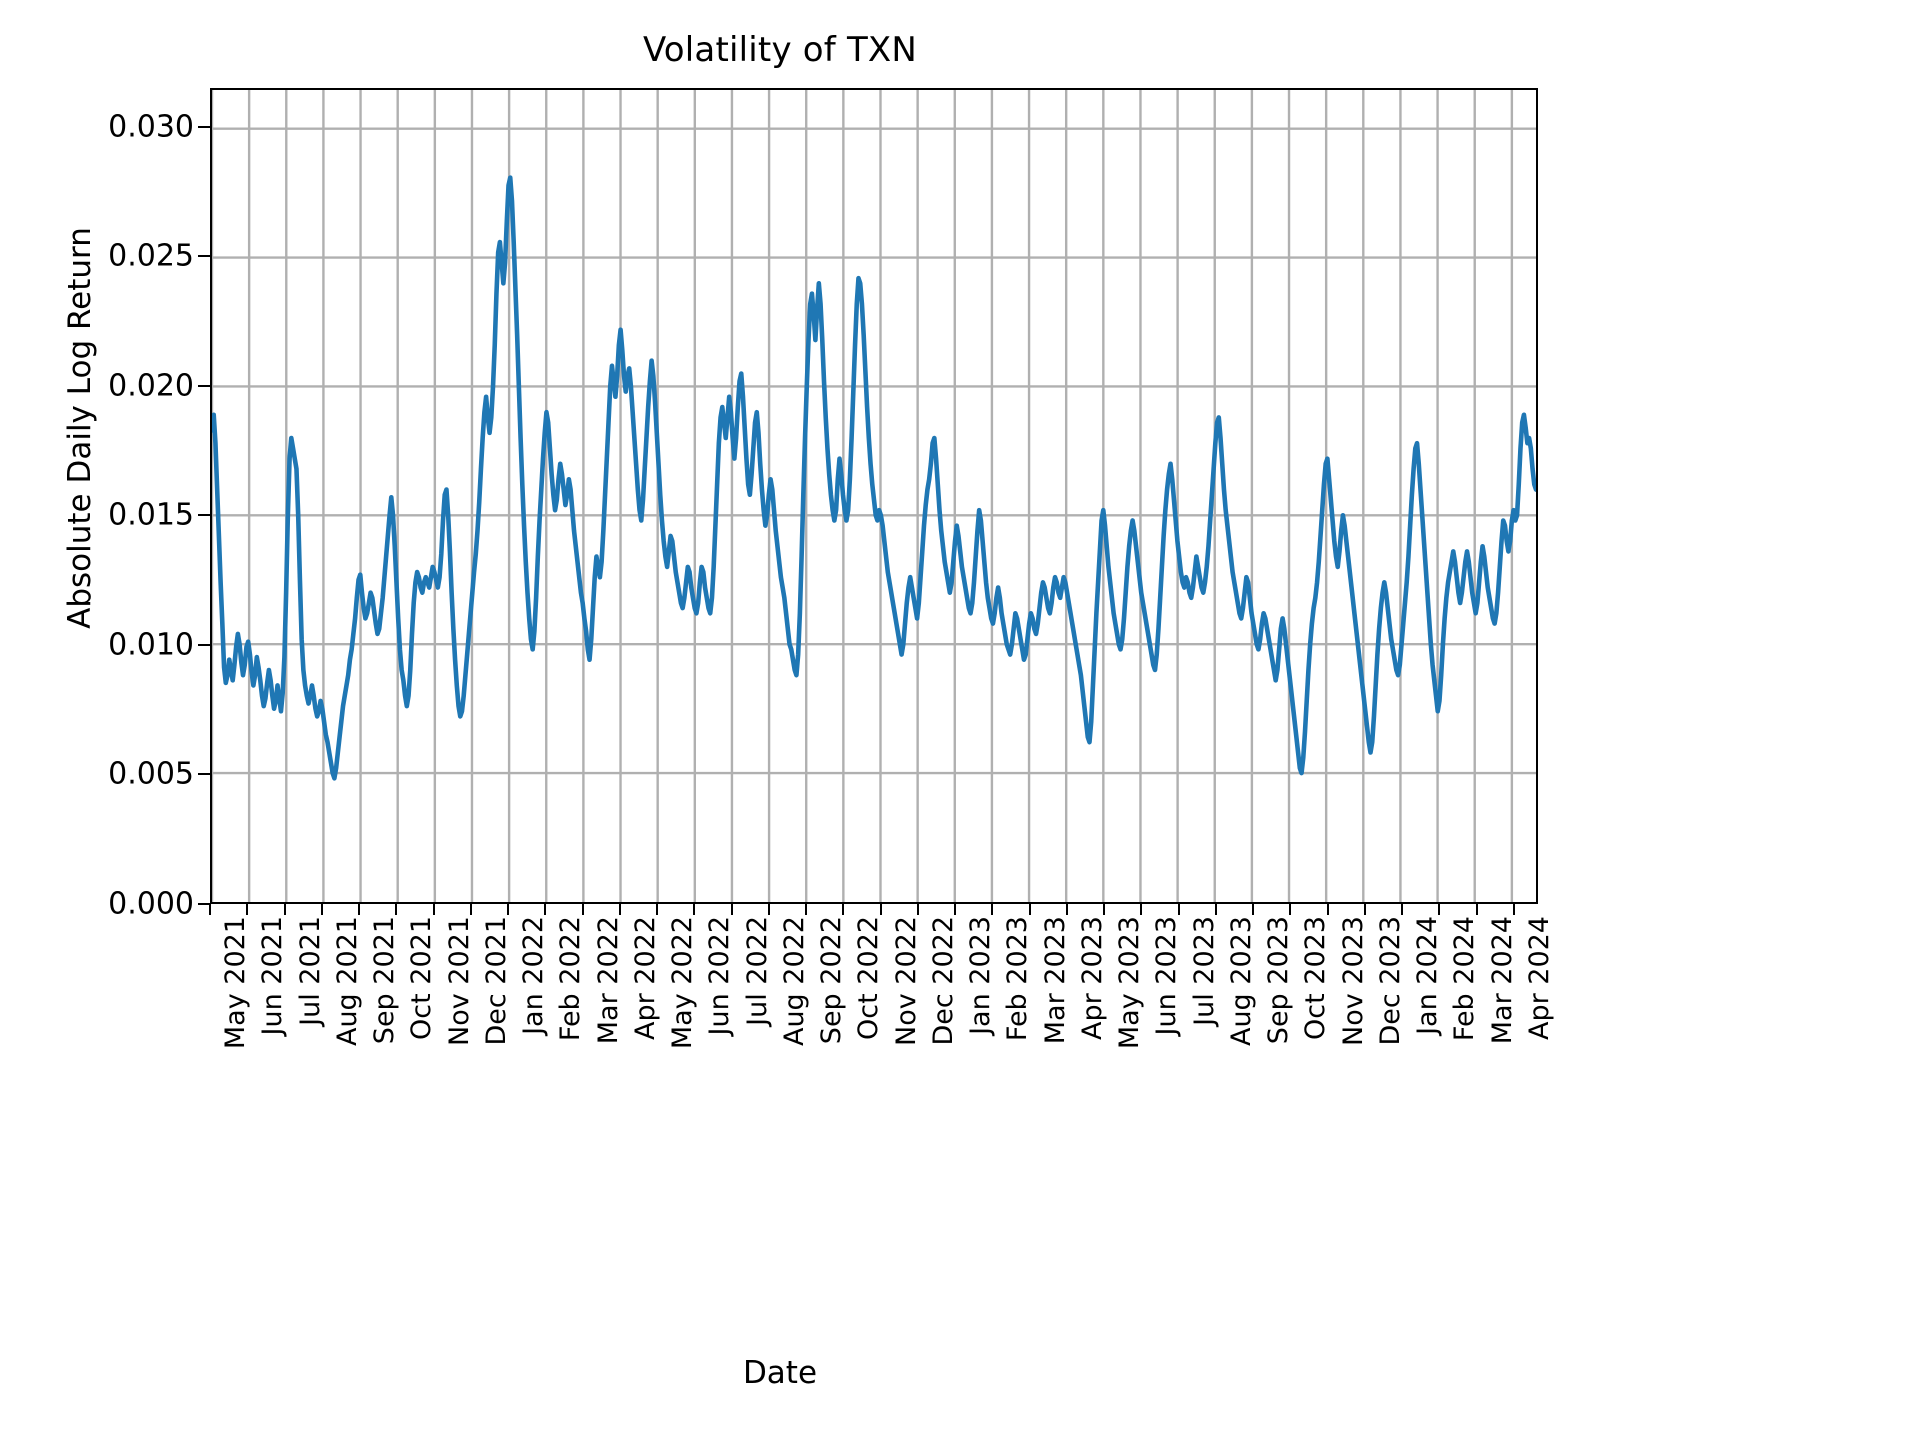 The width and height of the screenshot is (1920, 1440). I want to click on x-tick-label: Dec 2021, so click(496, 981).